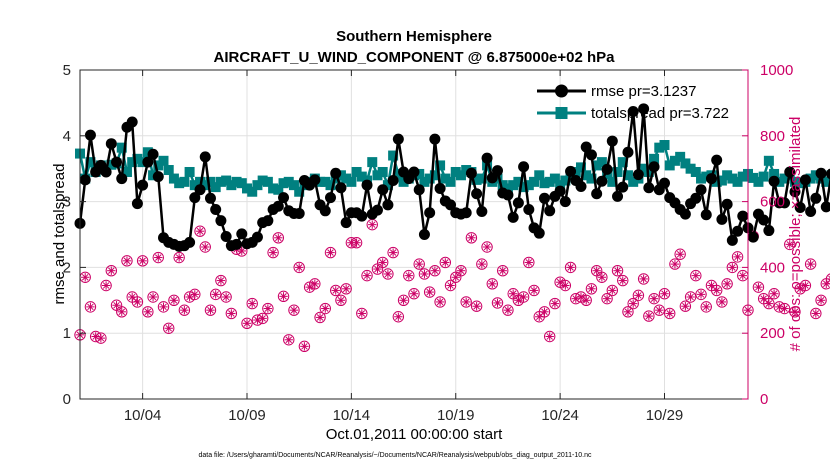 The width and height of the screenshot is (830, 470). I want to click on x-tick-label: 10/19, so click(456, 415).